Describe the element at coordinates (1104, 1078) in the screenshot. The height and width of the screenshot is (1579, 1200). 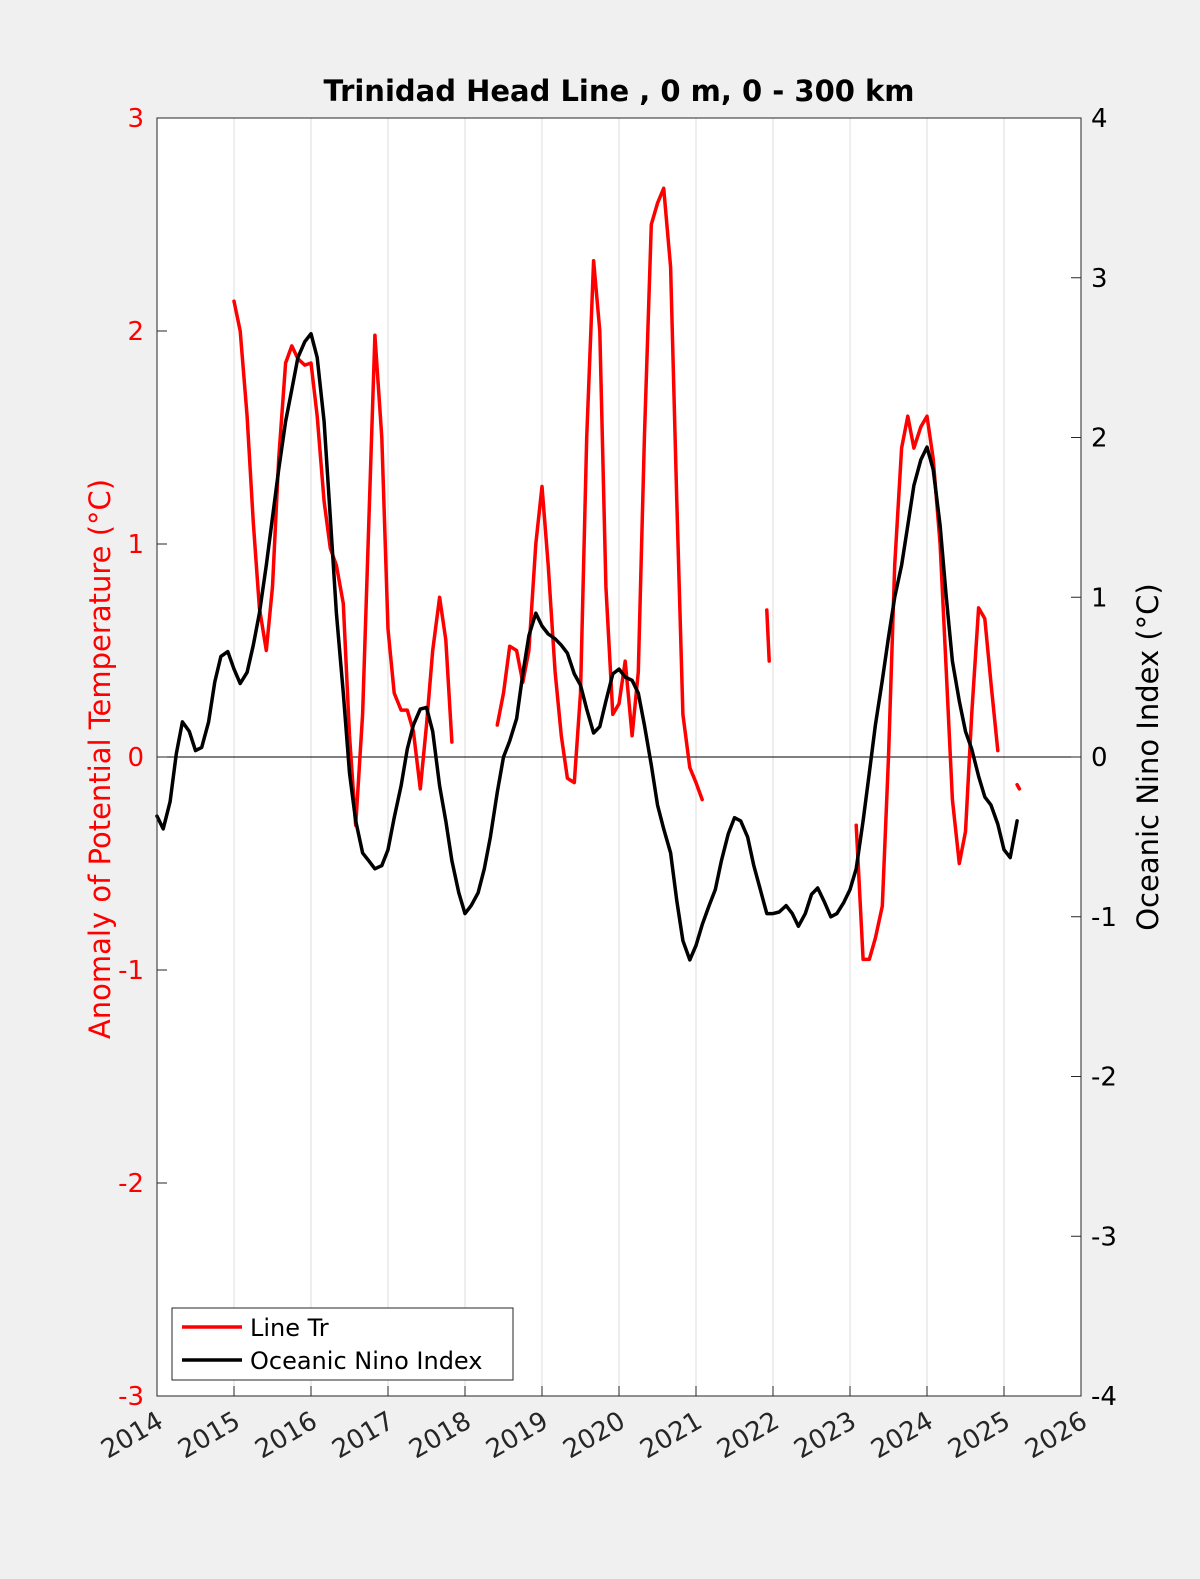
I see `right-y-tick-label: -2` at that location.